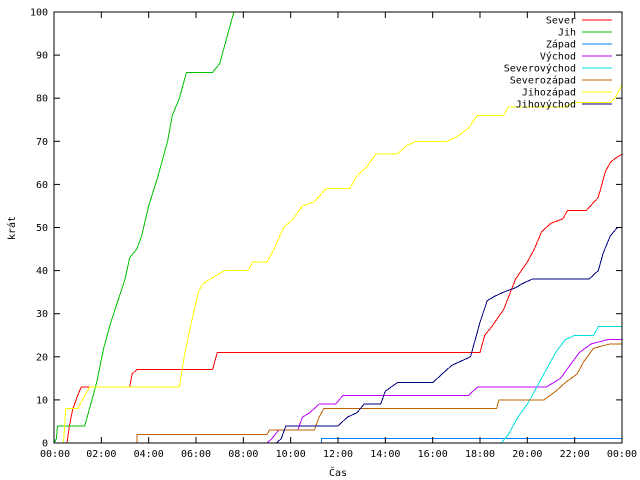 The image size is (640, 480). I want to click on y-tick-label: 80, so click(42, 99).